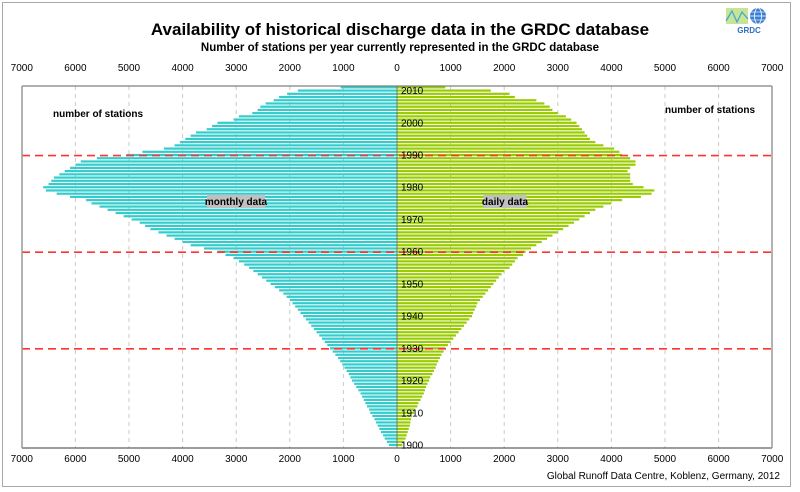 This screenshot has width=800, height=492. What do you see at coordinates (412, 188) in the screenshot?
I see `year-label: 1980` at bounding box center [412, 188].